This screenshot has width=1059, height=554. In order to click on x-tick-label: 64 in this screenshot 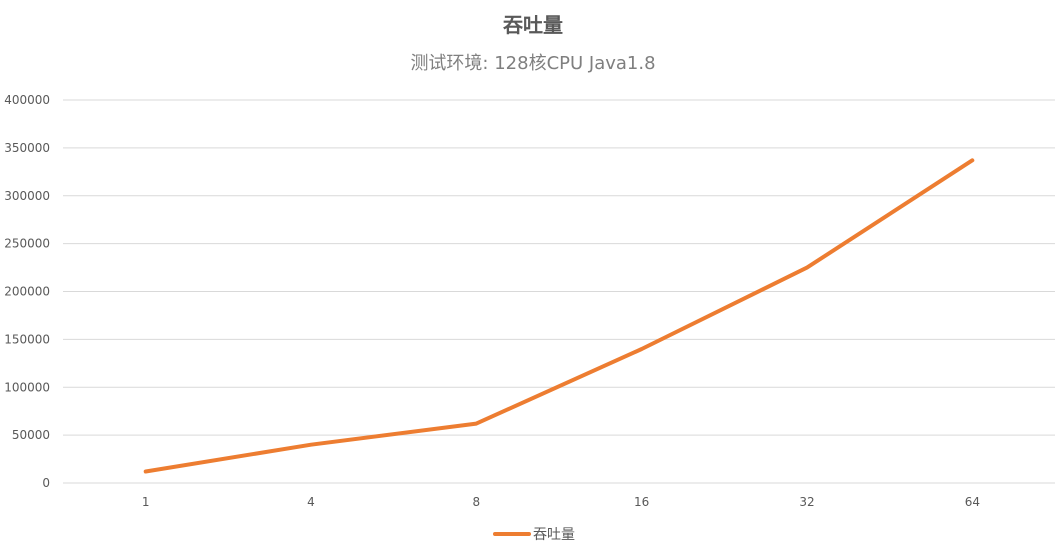, I will do `click(972, 502)`.